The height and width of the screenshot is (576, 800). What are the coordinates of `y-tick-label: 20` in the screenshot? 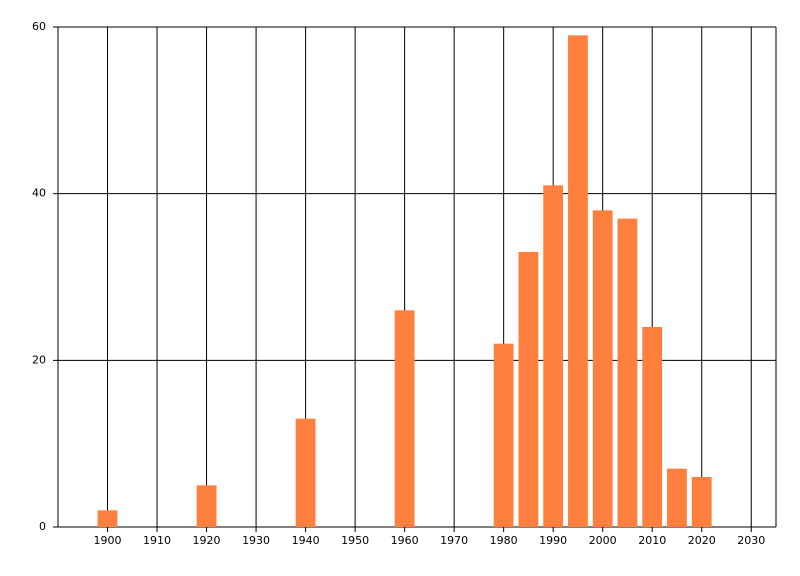 It's located at (39, 359).